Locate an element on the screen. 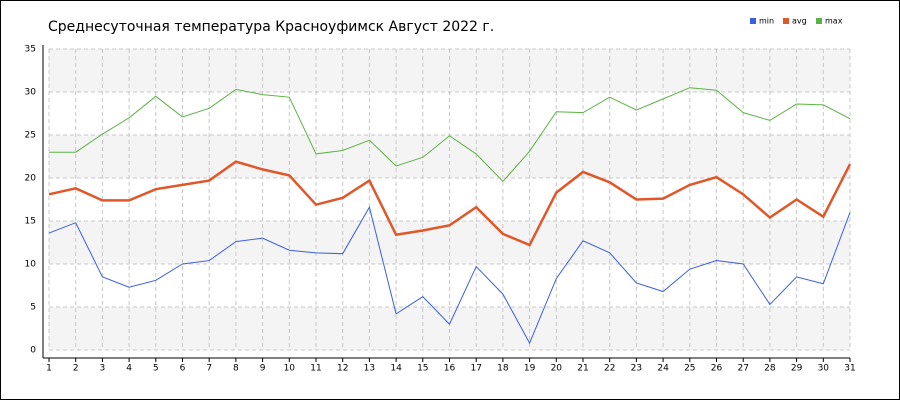 This screenshot has width=900, height=400. legend-label: min is located at coordinates (766, 21).